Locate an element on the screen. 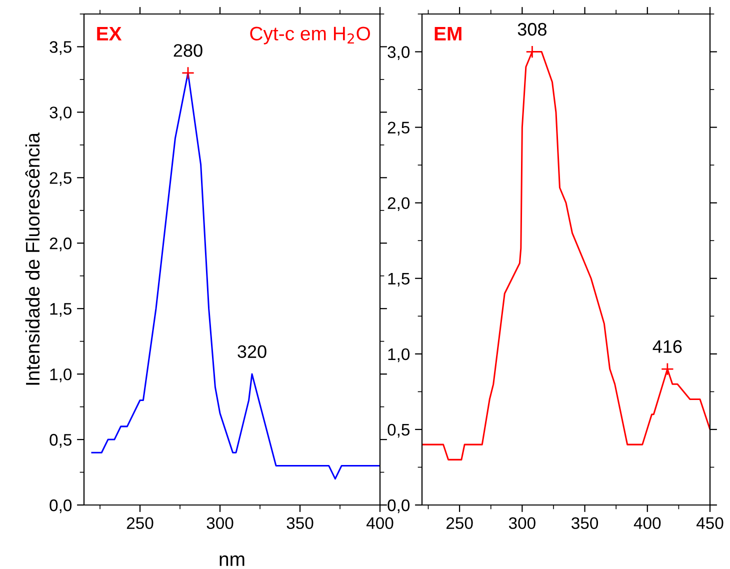 This screenshot has height=569, width=730. y-axis-title: Intensidade de Fluorescência is located at coordinates (32, 258).